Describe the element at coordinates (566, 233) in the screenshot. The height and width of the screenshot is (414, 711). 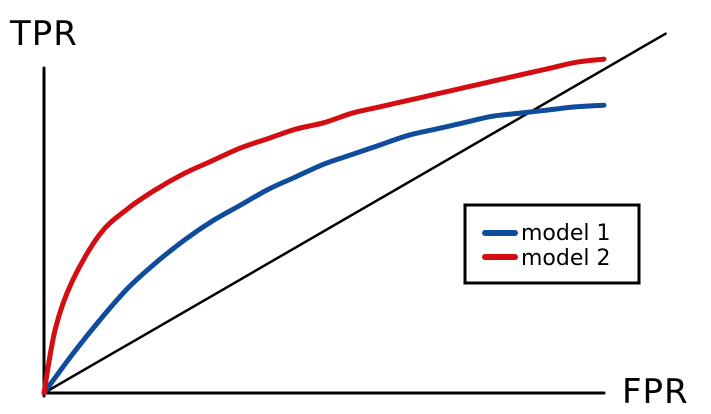
I see `legend-label-model-1: model 1` at that location.